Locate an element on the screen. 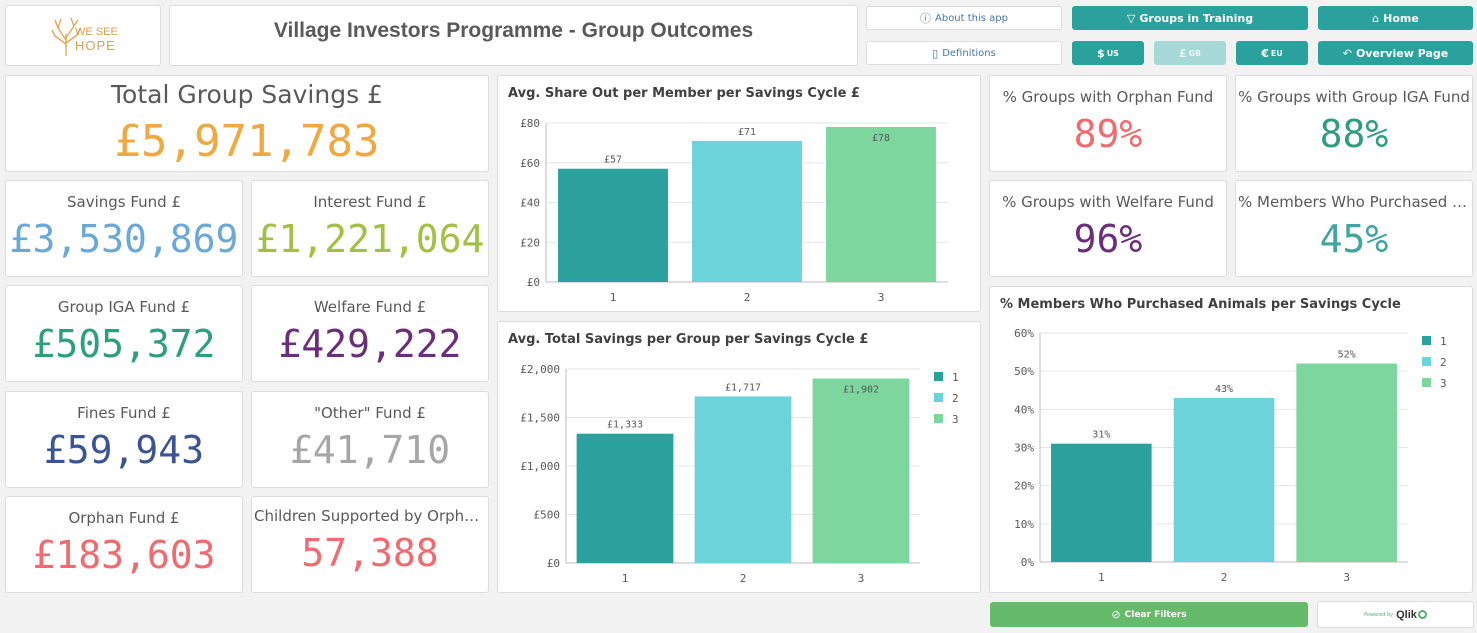 The height and width of the screenshot is (633, 1477). y-tick-label: £40 is located at coordinates (530, 203).